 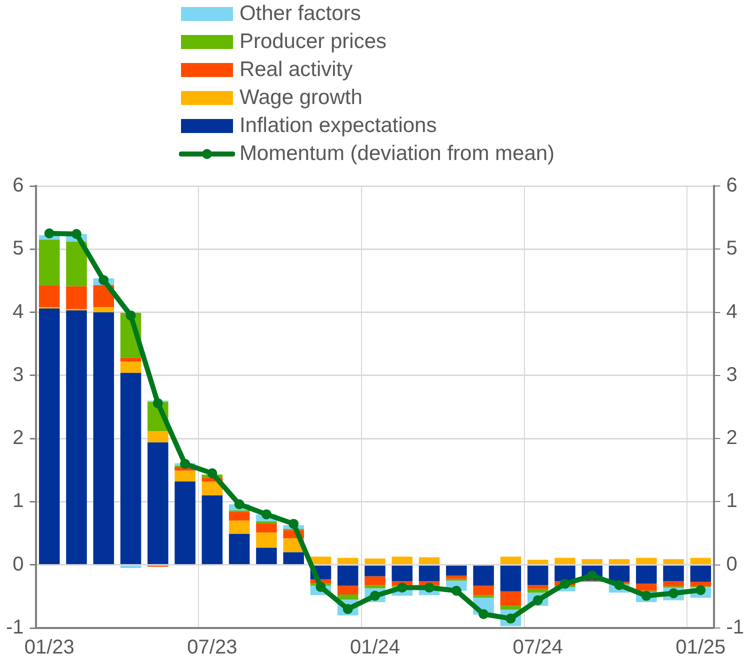 What do you see at coordinates (732, 185) in the screenshot?
I see `y-tick-label: 6` at bounding box center [732, 185].